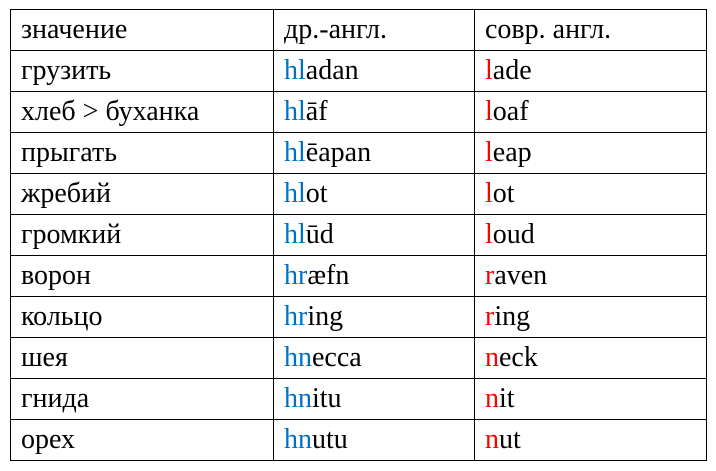  Describe the element at coordinates (319, 234) in the screenshot. I see `old-english-rest: ūd` at that location.